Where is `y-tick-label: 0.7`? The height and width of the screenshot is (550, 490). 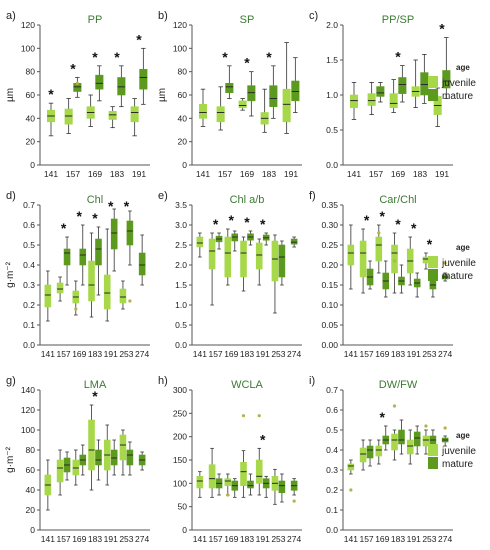
y-tick-label: 0.7 is located at coordinates (332, 390).